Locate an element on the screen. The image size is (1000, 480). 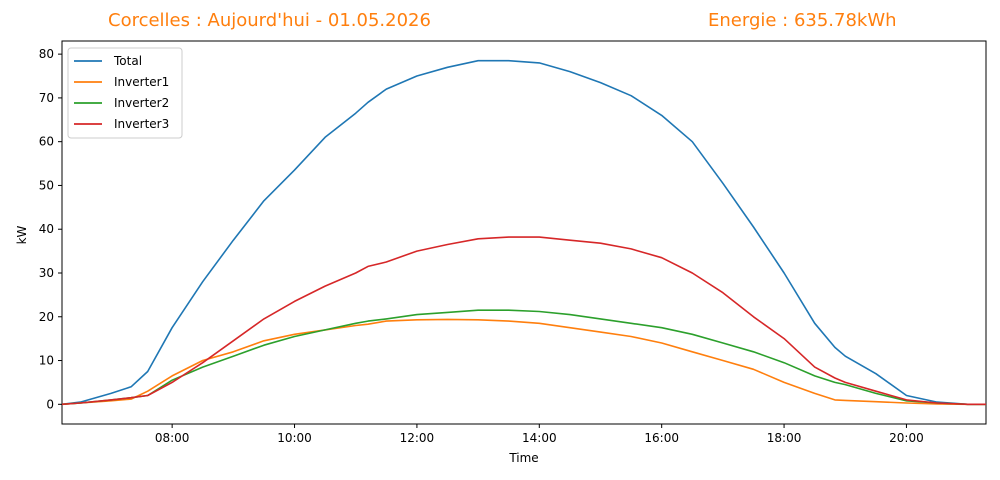
x-tick-label: 16:00 is located at coordinates (661, 438).